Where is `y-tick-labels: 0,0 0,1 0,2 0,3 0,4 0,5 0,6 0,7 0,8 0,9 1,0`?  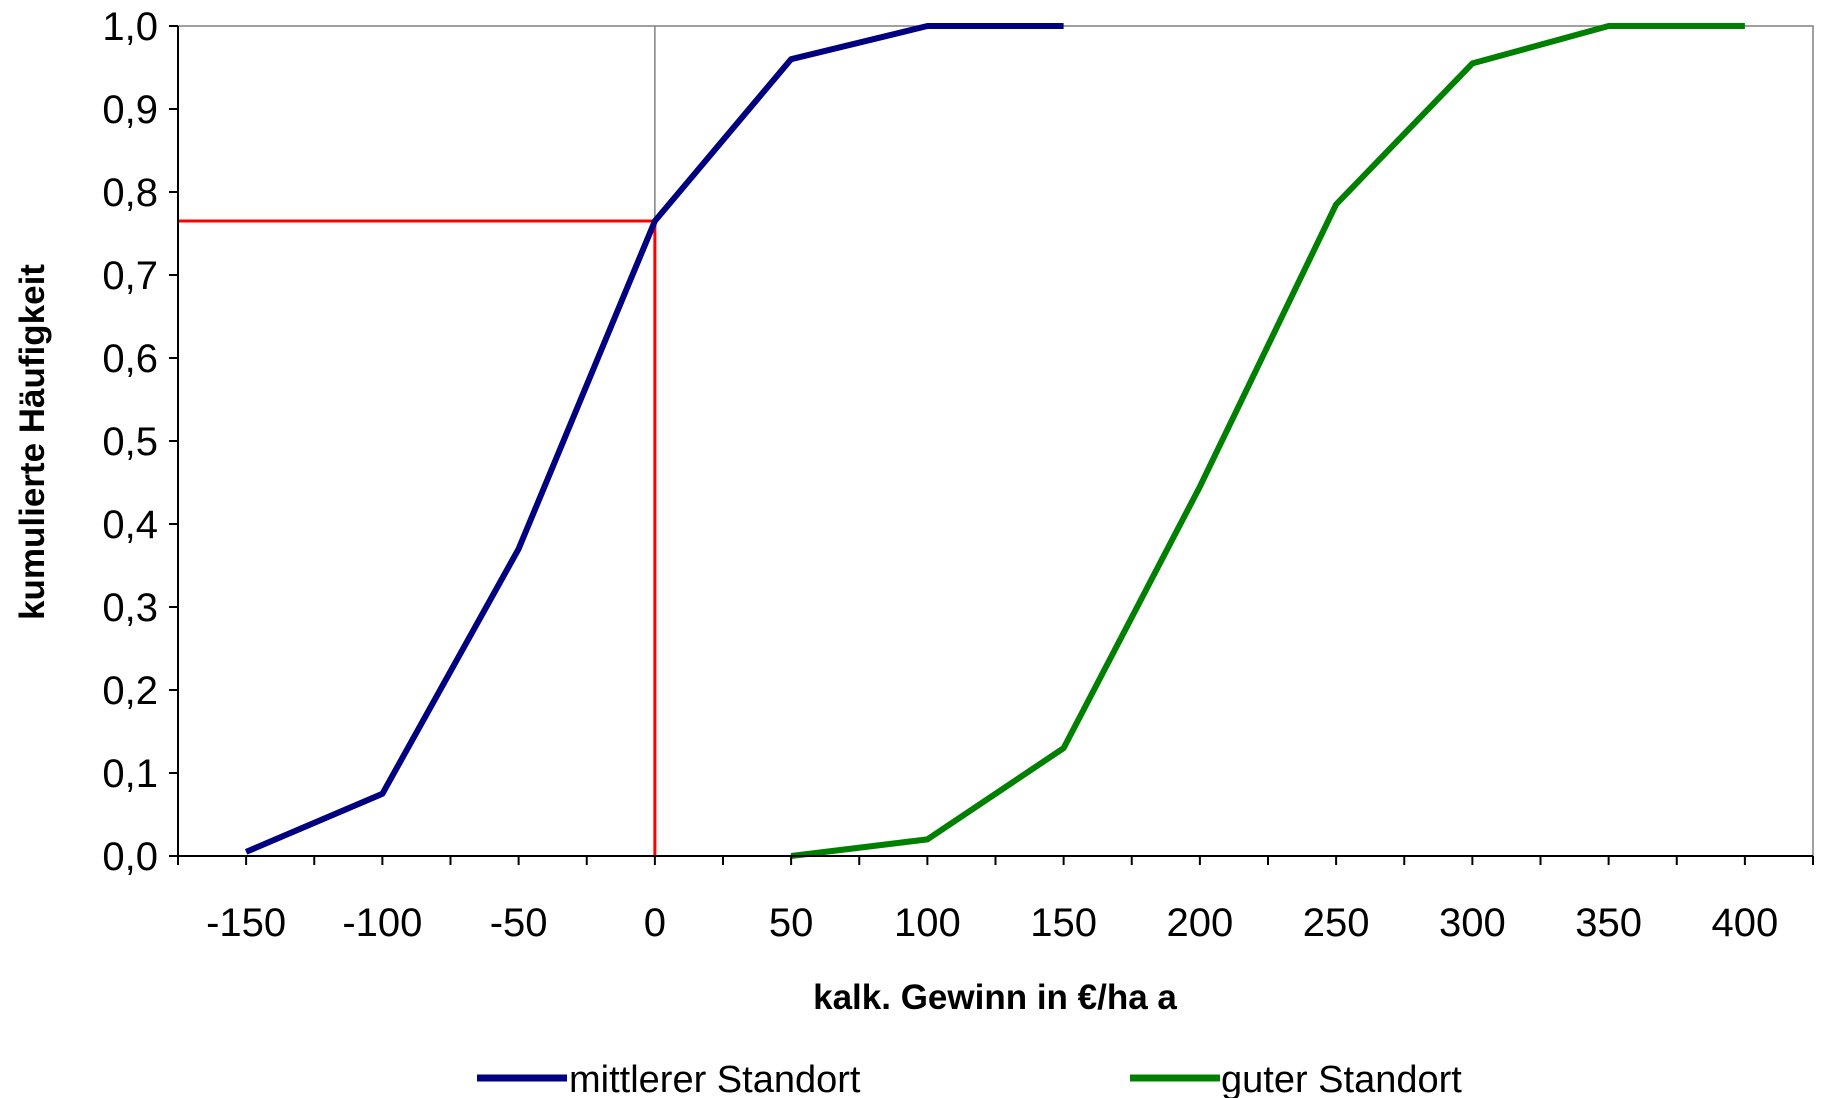 y-tick-labels: 0,0 0,1 0,2 0,3 0,4 0,5 0,6 0,7 0,8 0,9 1,0 is located at coordinates (130, 442).